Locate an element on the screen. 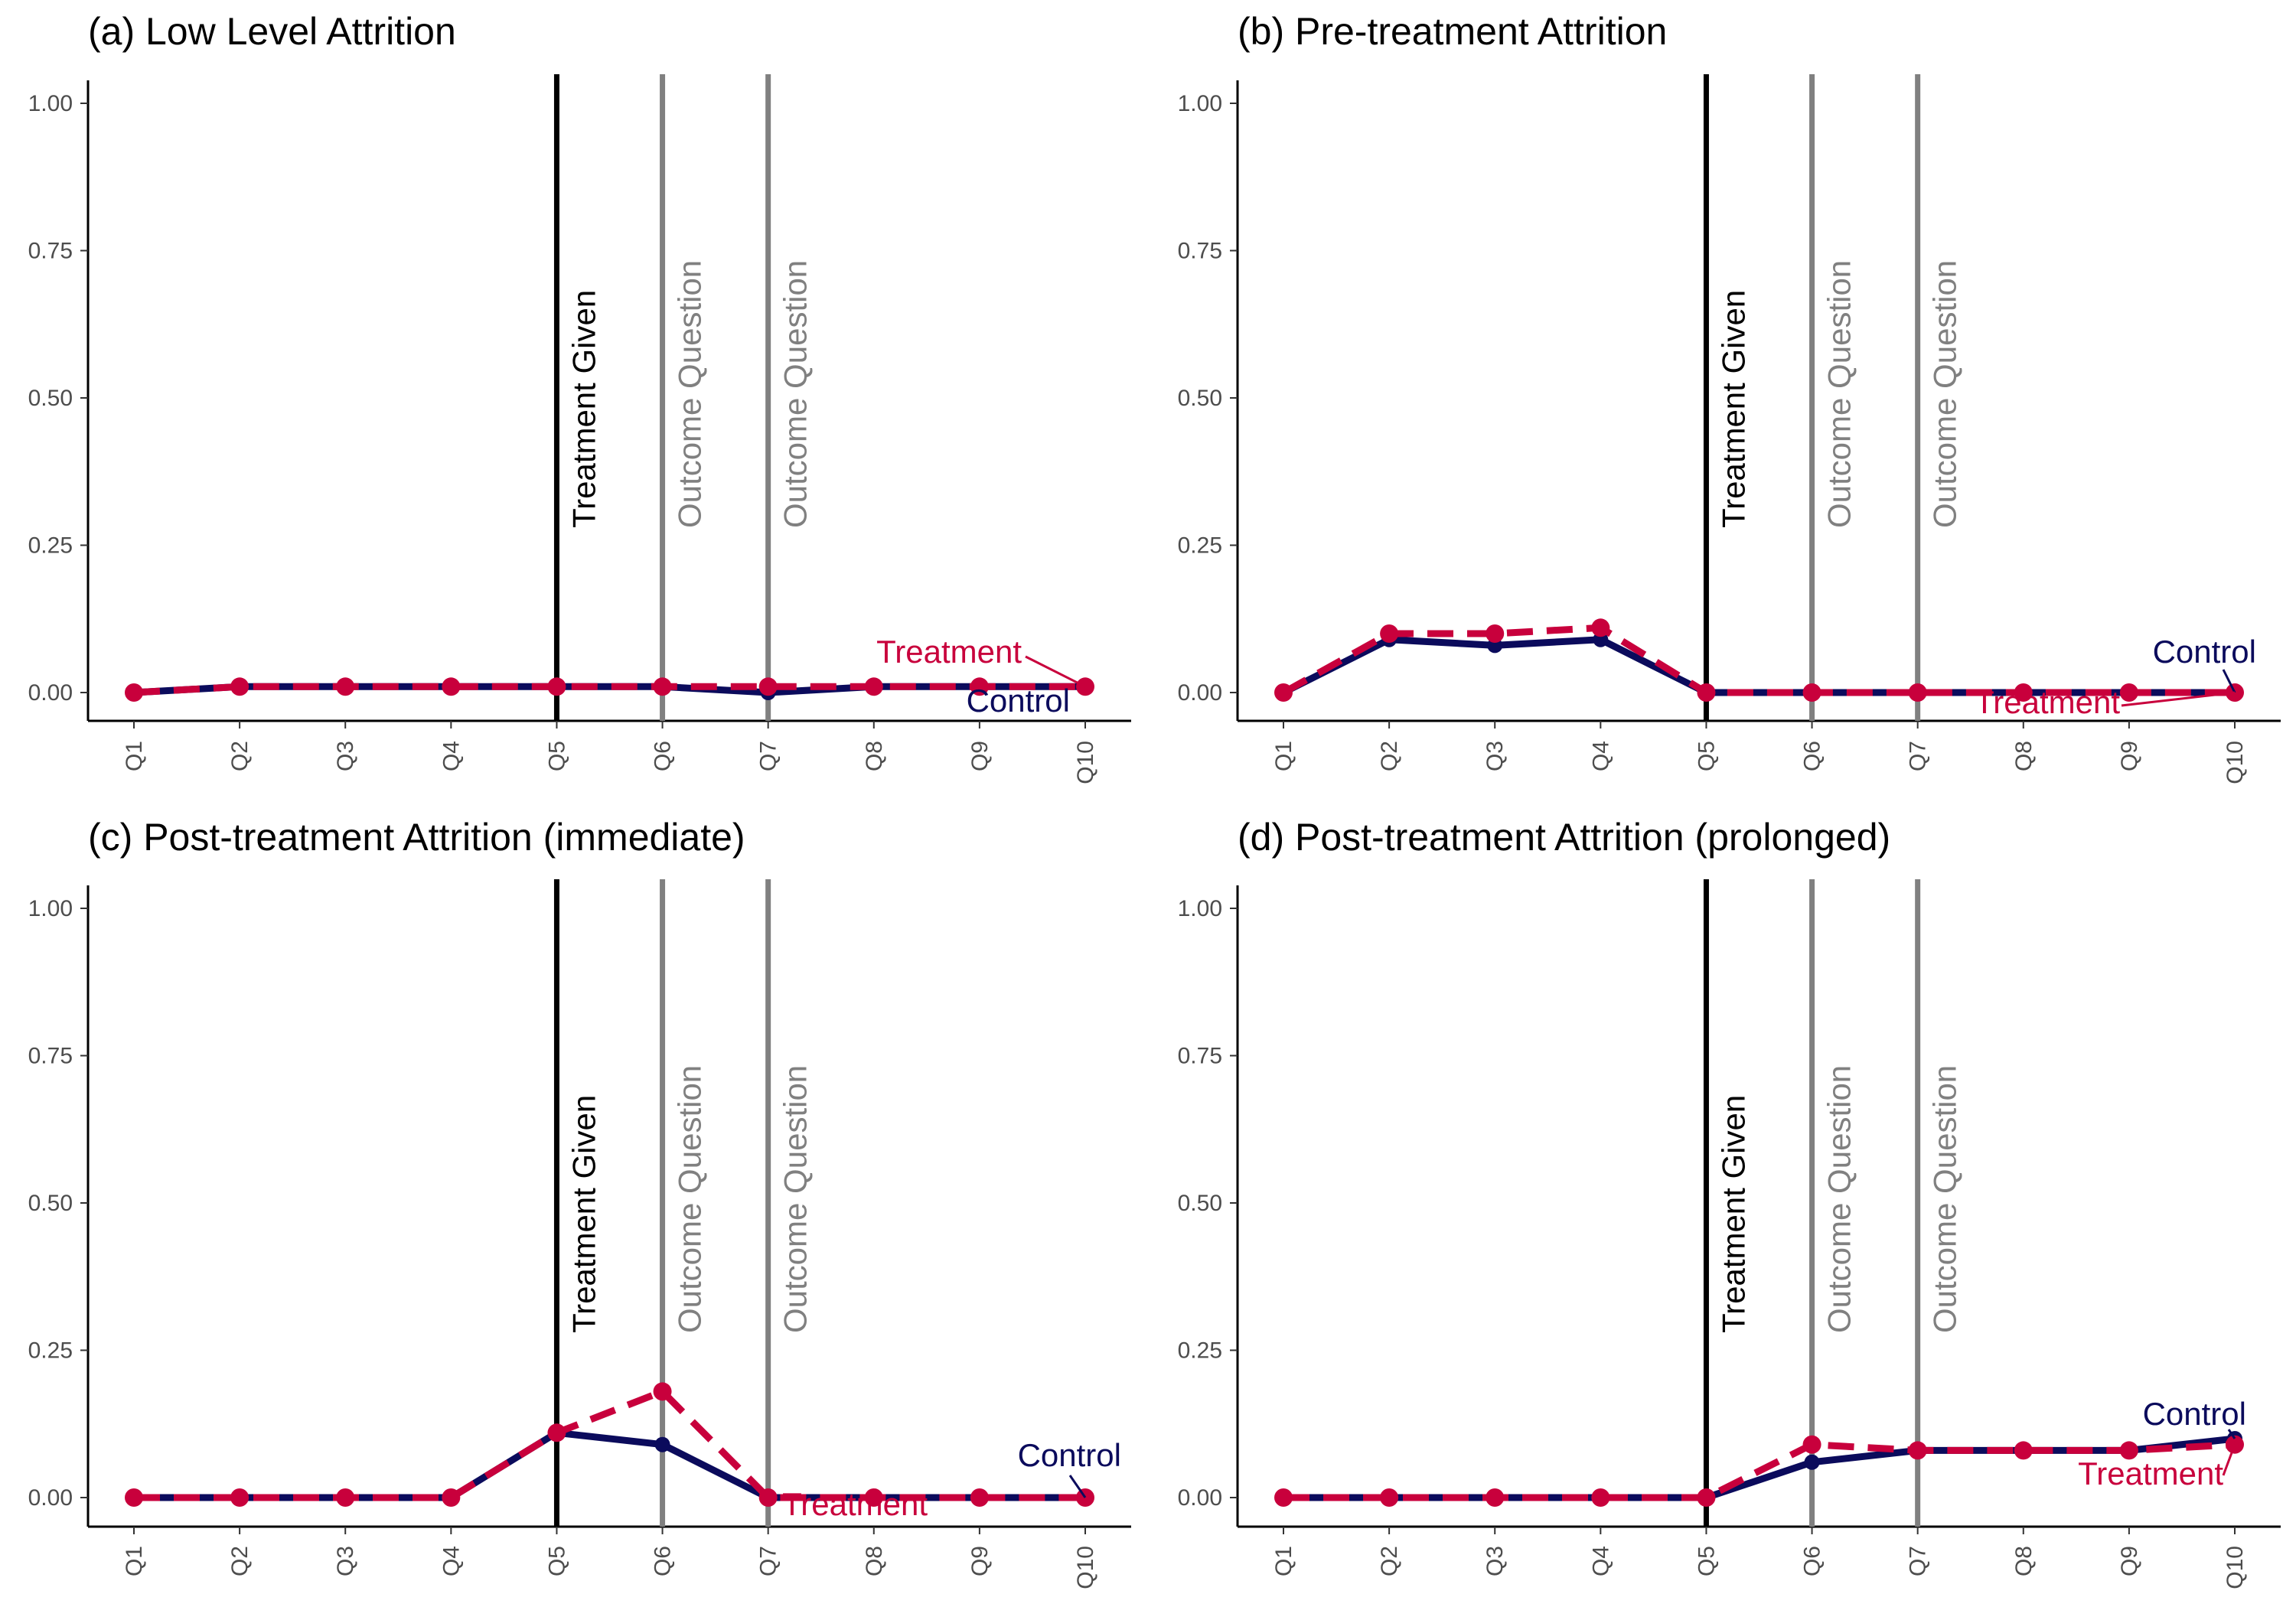 The height and width of the screenshot is (1607, 2296). panel-title: (a) Low Level Attrition is located at coordinates (272, 31).